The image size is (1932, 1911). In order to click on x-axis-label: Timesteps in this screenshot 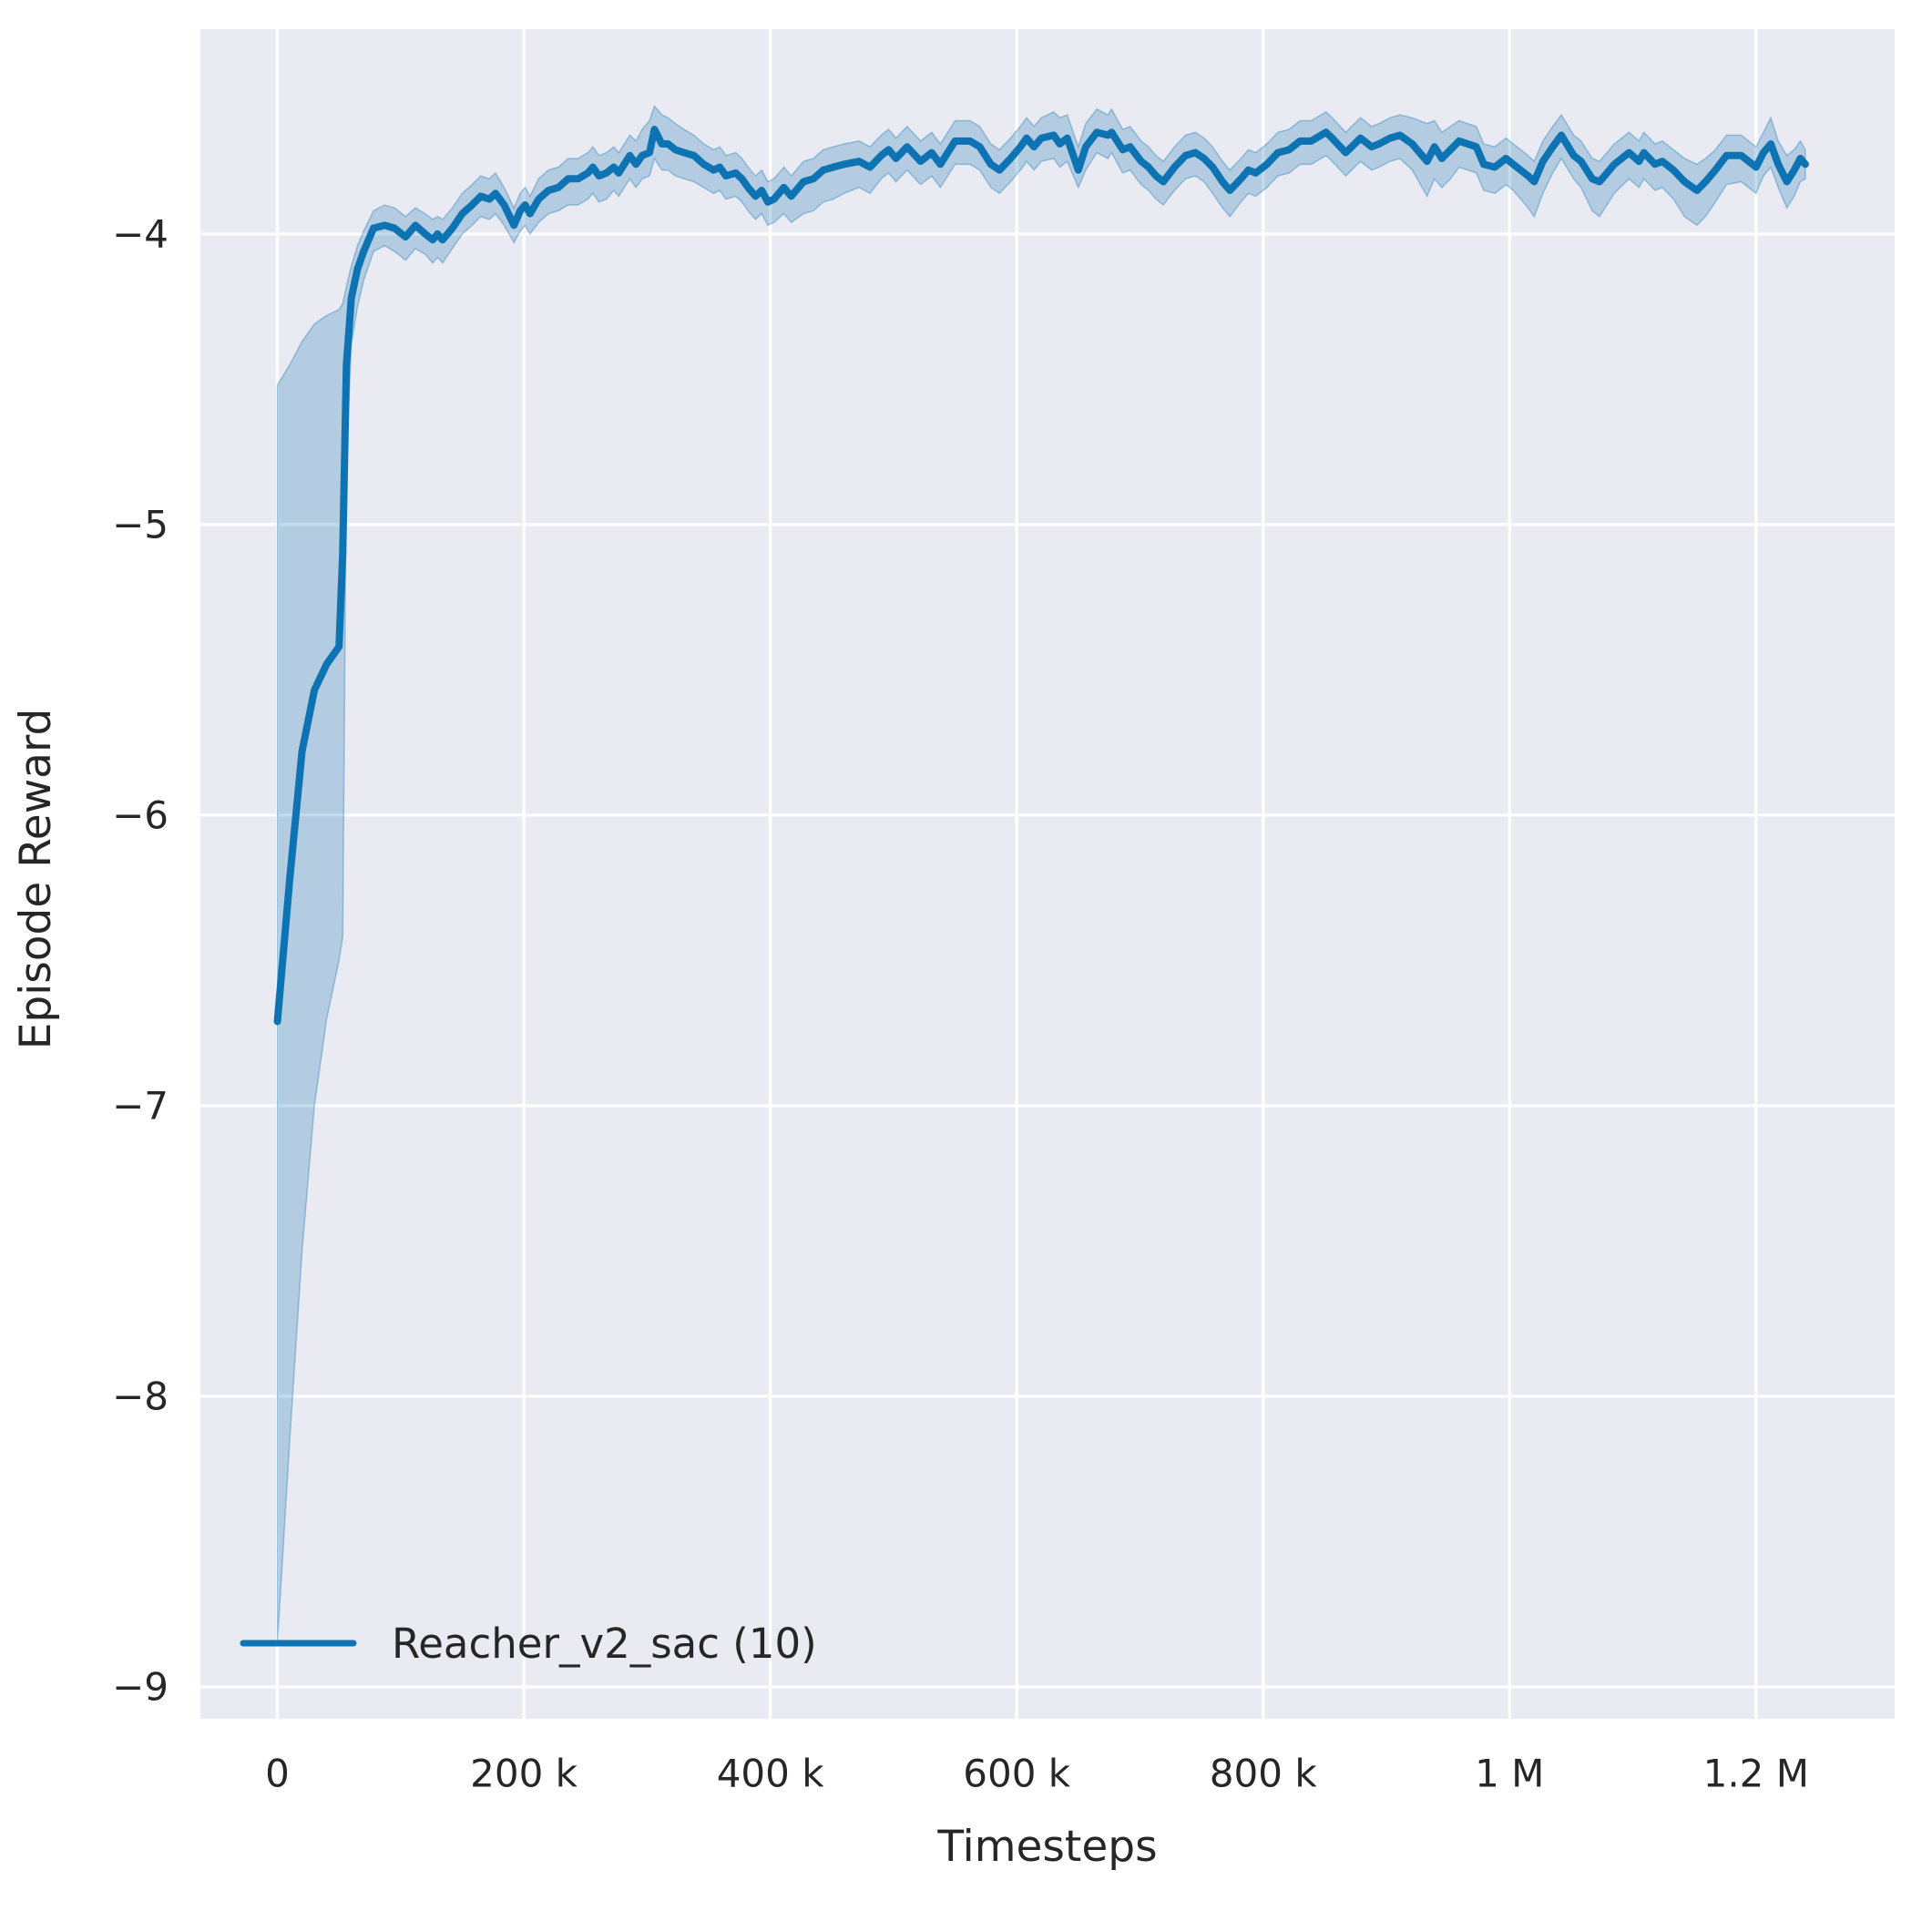, I will do `click(1046, 1847)`.